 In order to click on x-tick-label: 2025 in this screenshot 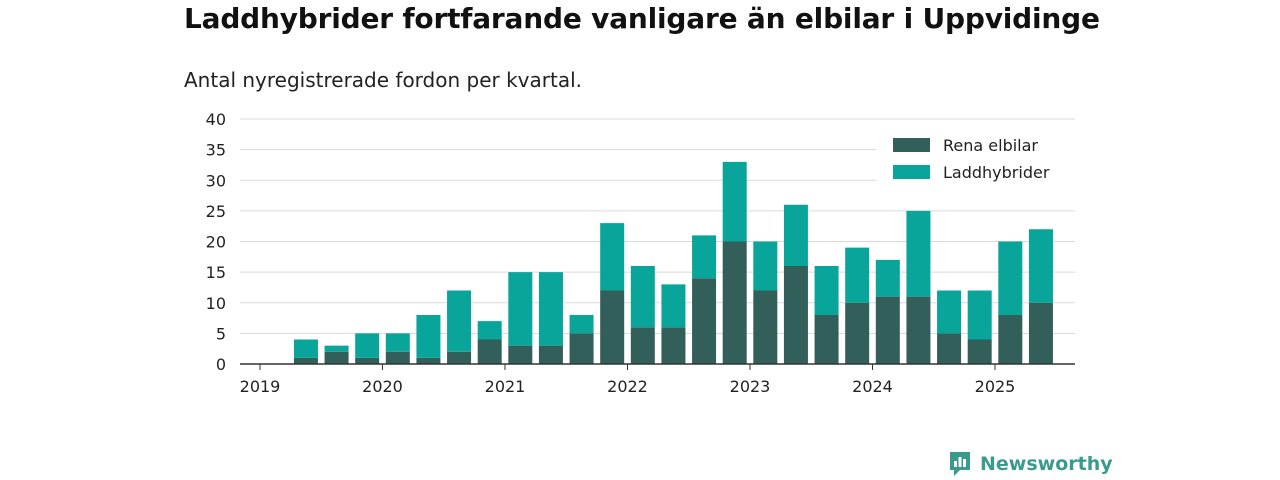, I will do `click(995, 386)`.